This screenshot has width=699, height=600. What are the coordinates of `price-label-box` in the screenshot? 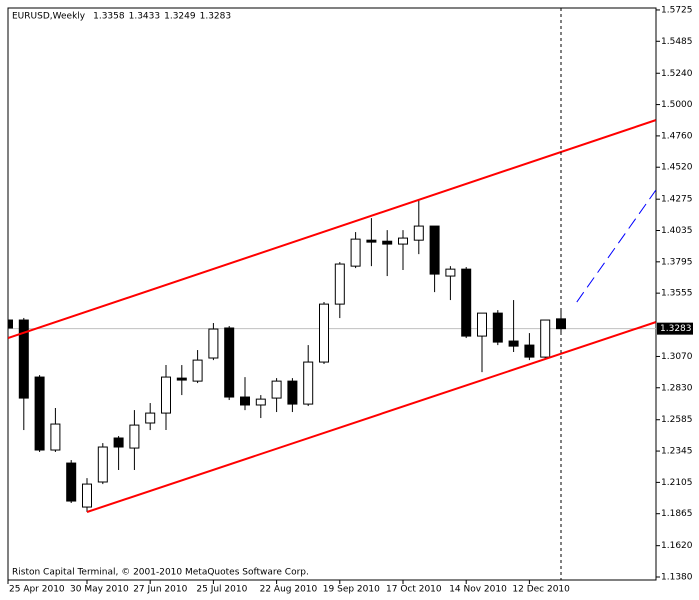 It's located at (675, 328).